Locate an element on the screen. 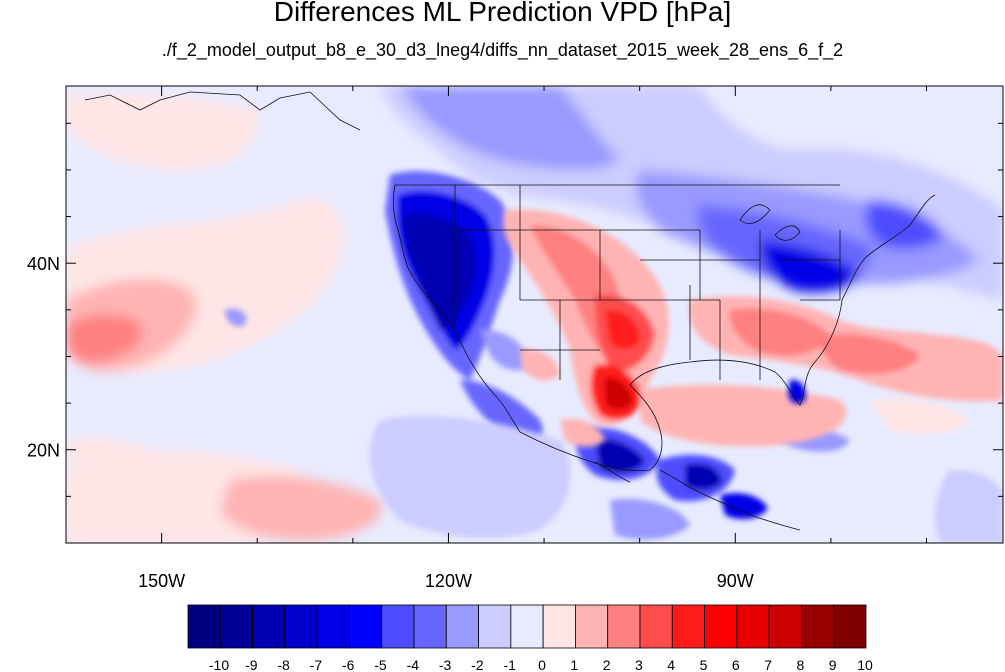 The width and height of the screenshot is (1005, 672). colorbar-label: -6 is located at coordinates (348, 664).